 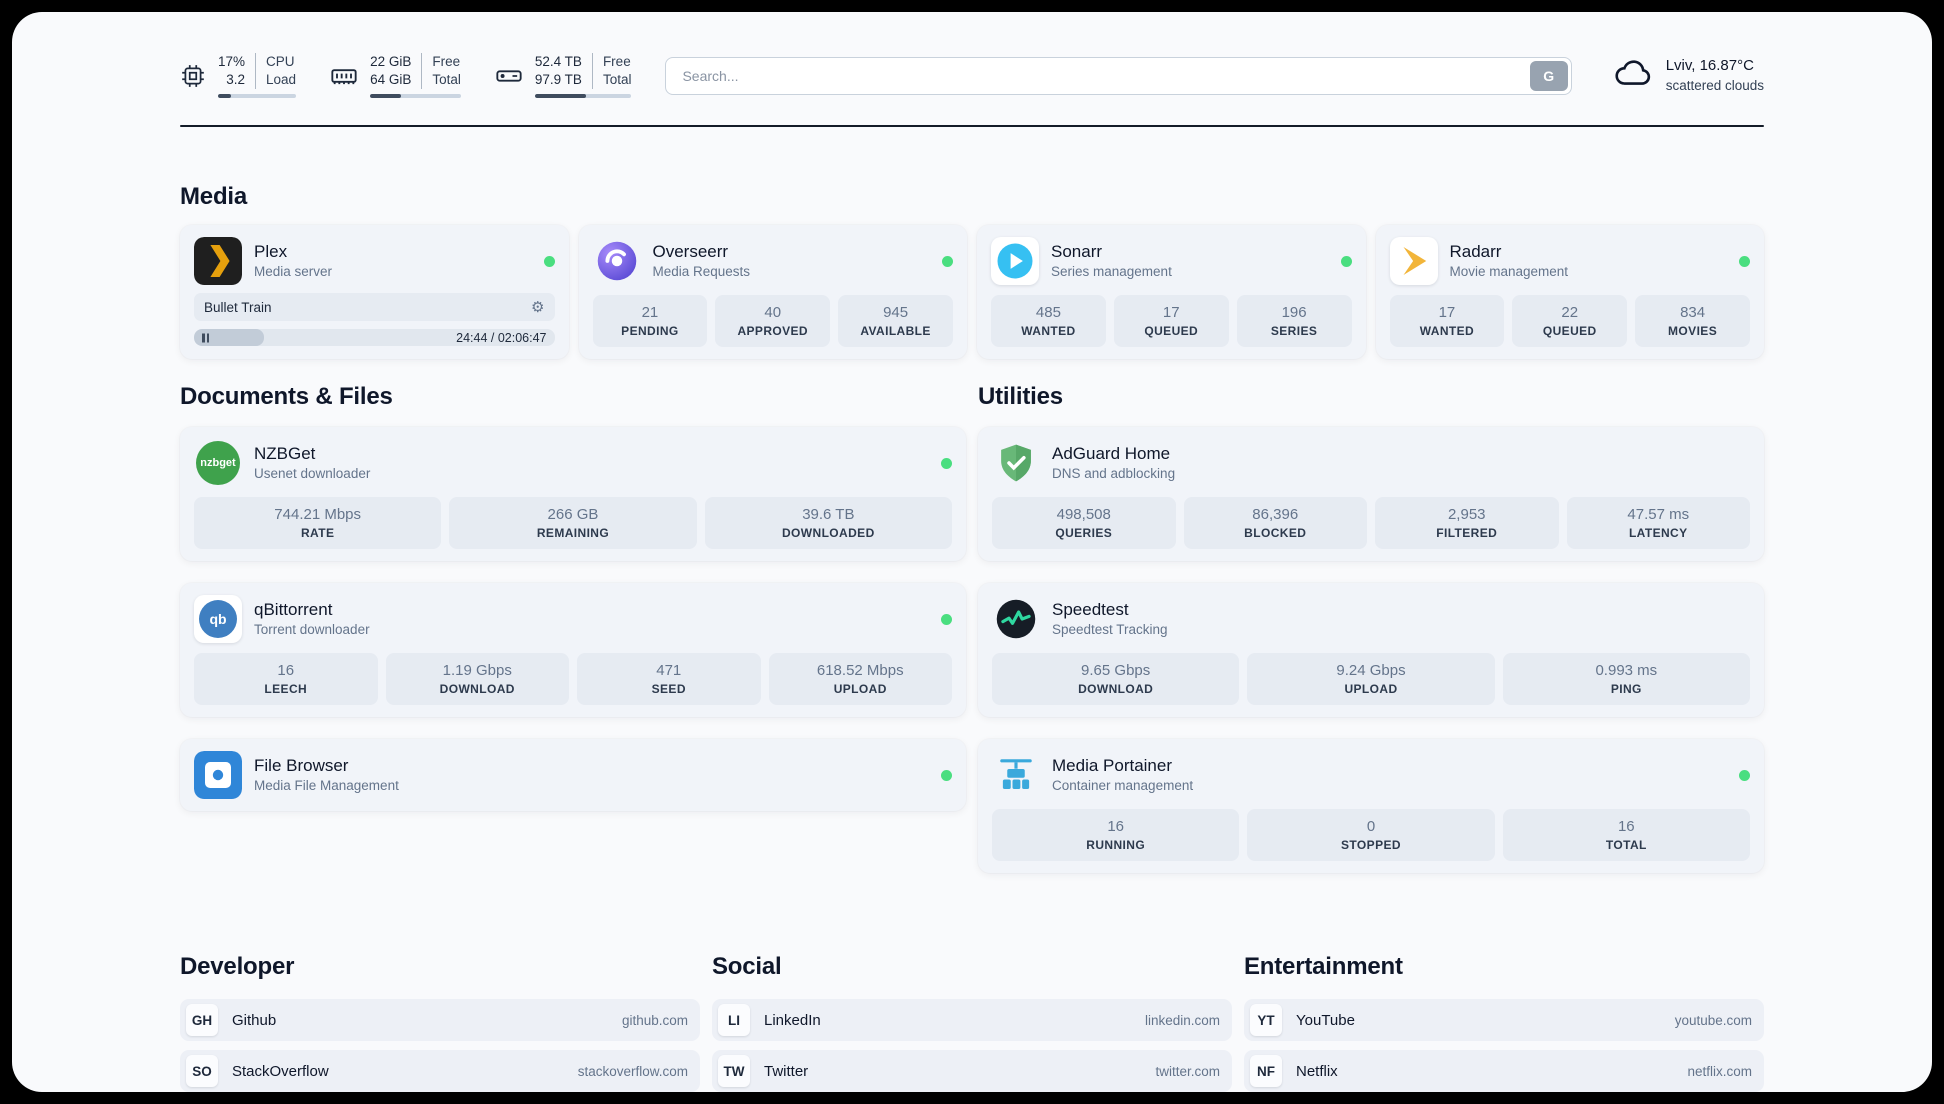 I want to click on developer-section-title: Developer, so click(x=237, y=966).